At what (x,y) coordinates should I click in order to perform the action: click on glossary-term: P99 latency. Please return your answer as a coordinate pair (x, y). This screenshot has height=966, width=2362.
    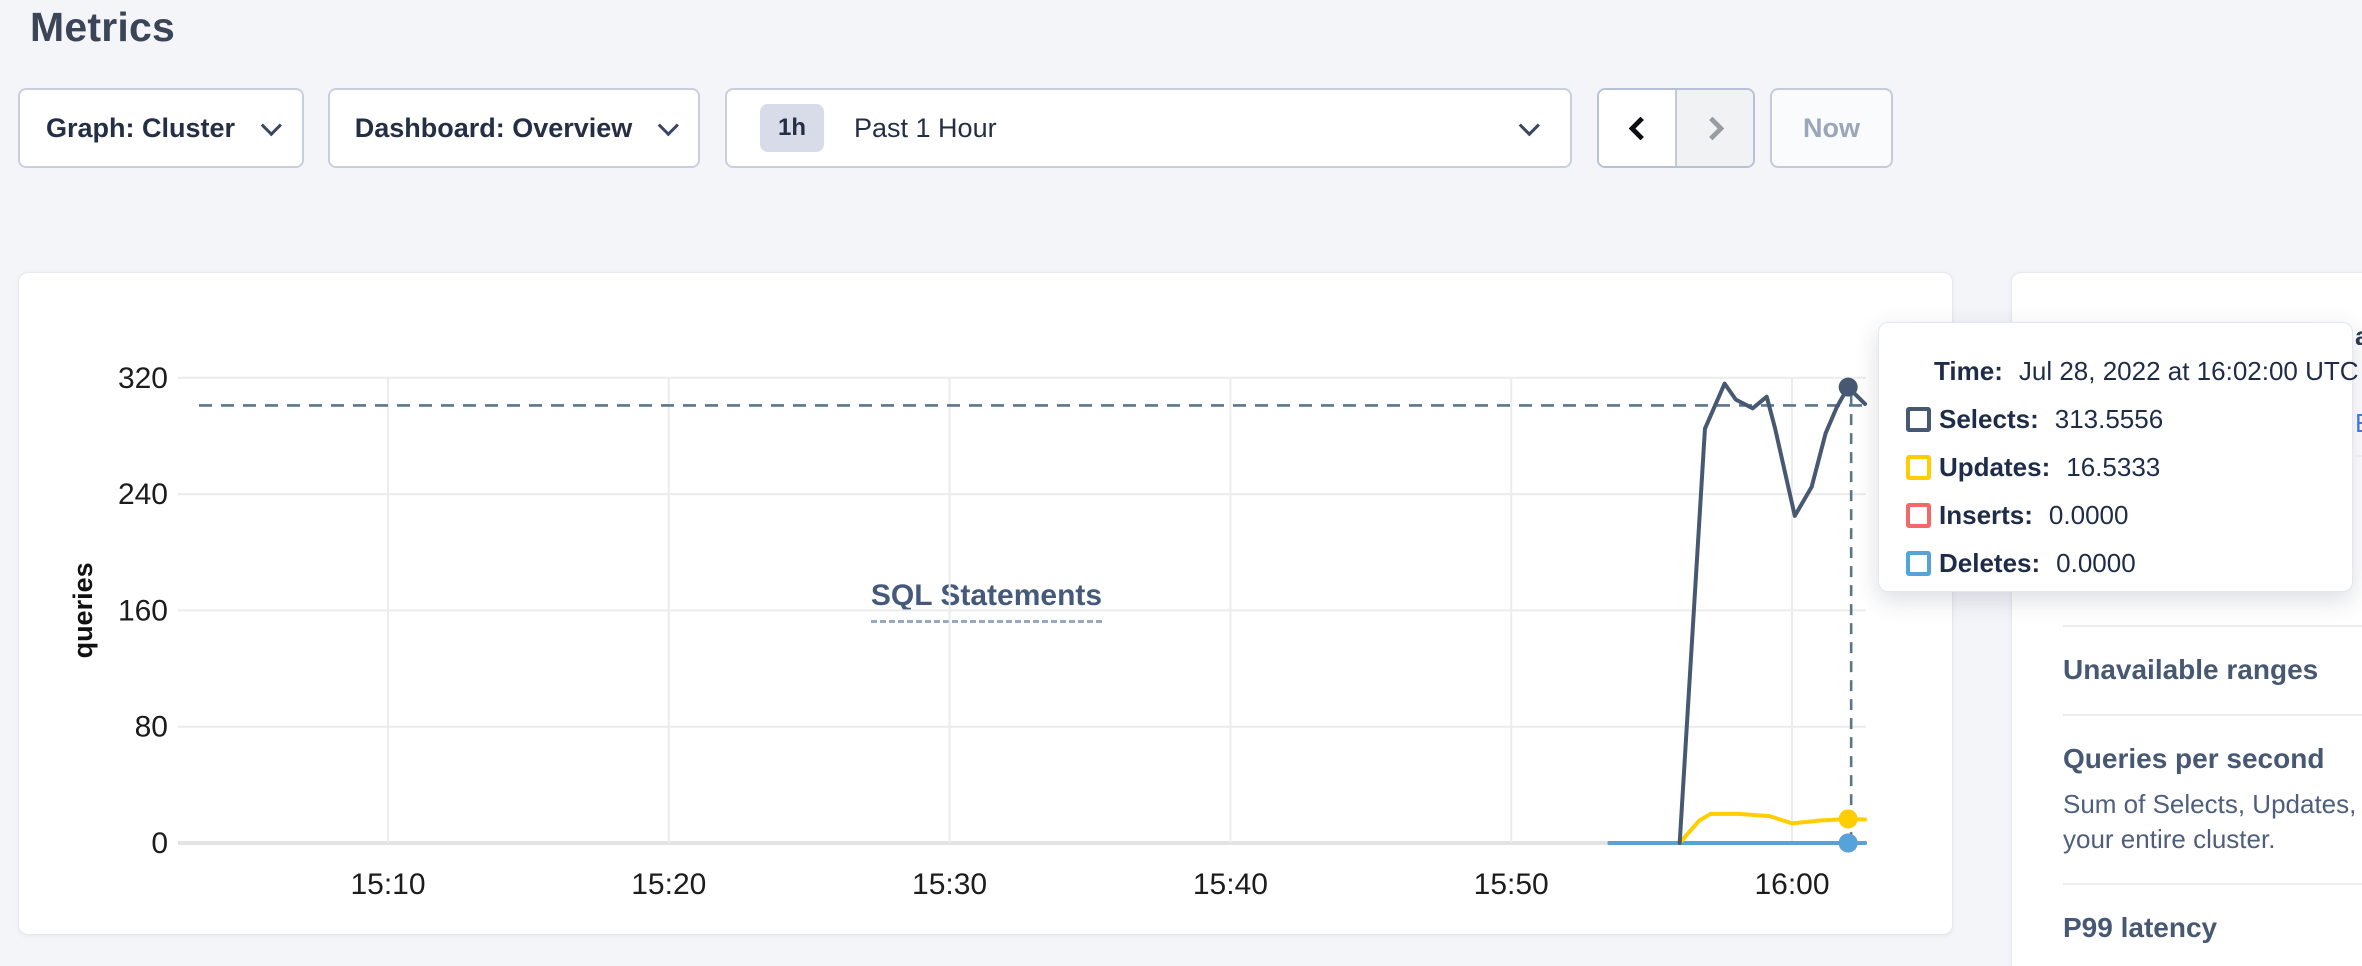
    Looking at the image, I should click on (2140, 927).